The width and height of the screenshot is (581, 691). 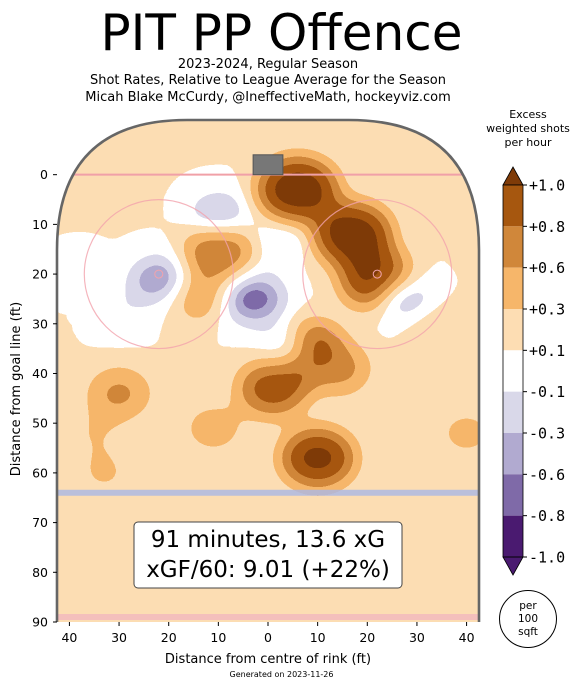 I want to click on colorbar-extend-low, so click(x=513, y=566).